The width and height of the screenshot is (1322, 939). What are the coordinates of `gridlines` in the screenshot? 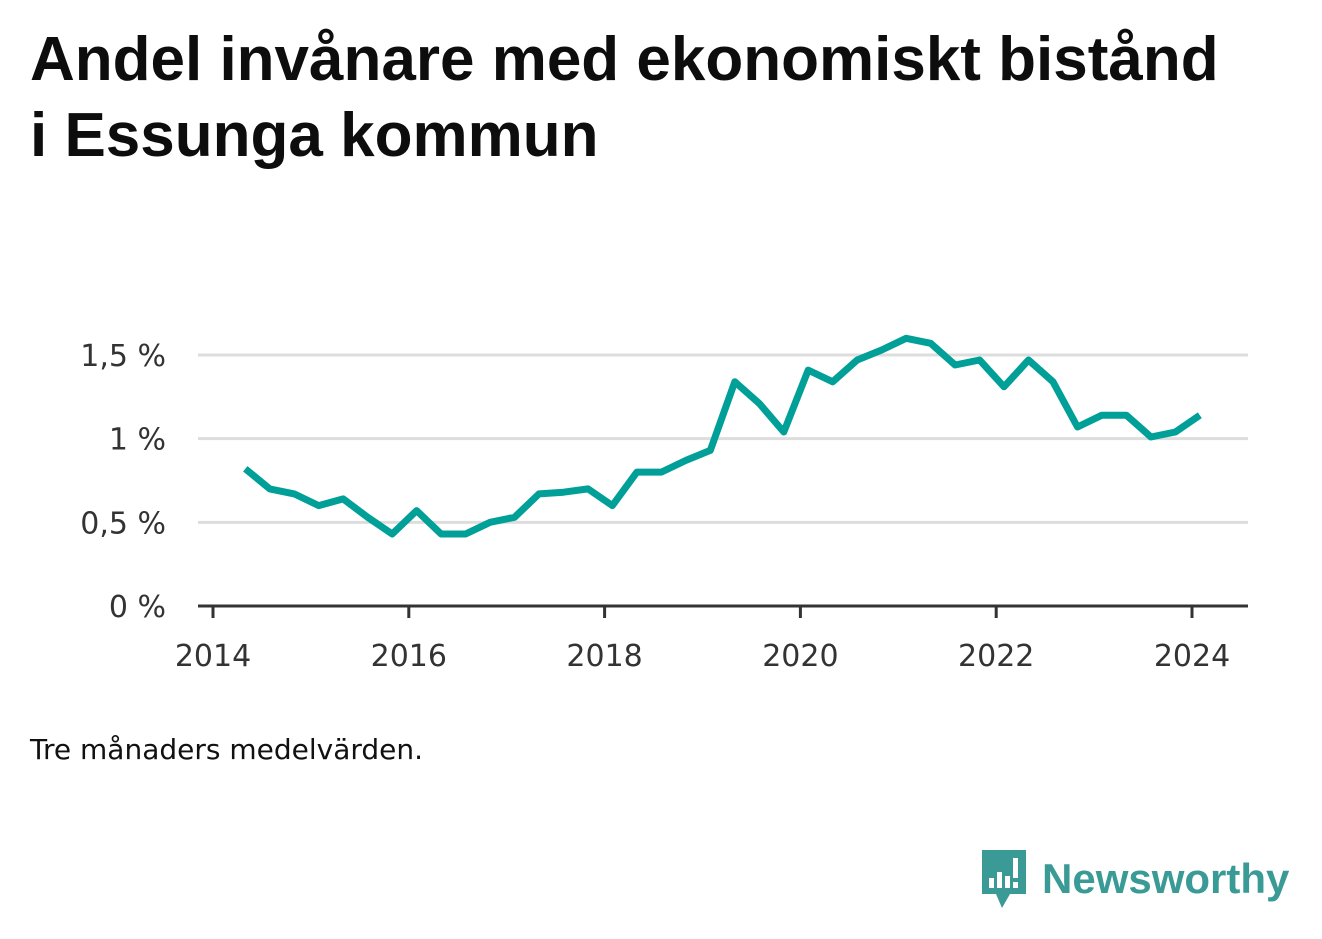 It's located at (723, 438).